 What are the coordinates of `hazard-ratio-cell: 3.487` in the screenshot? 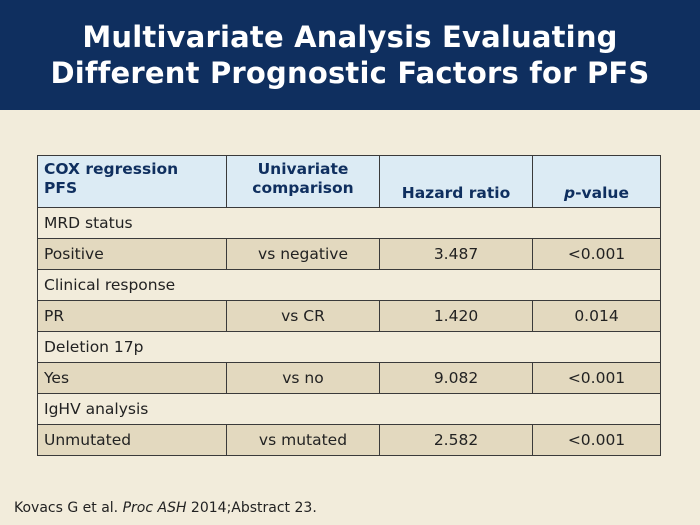 It's located at (456, 254).